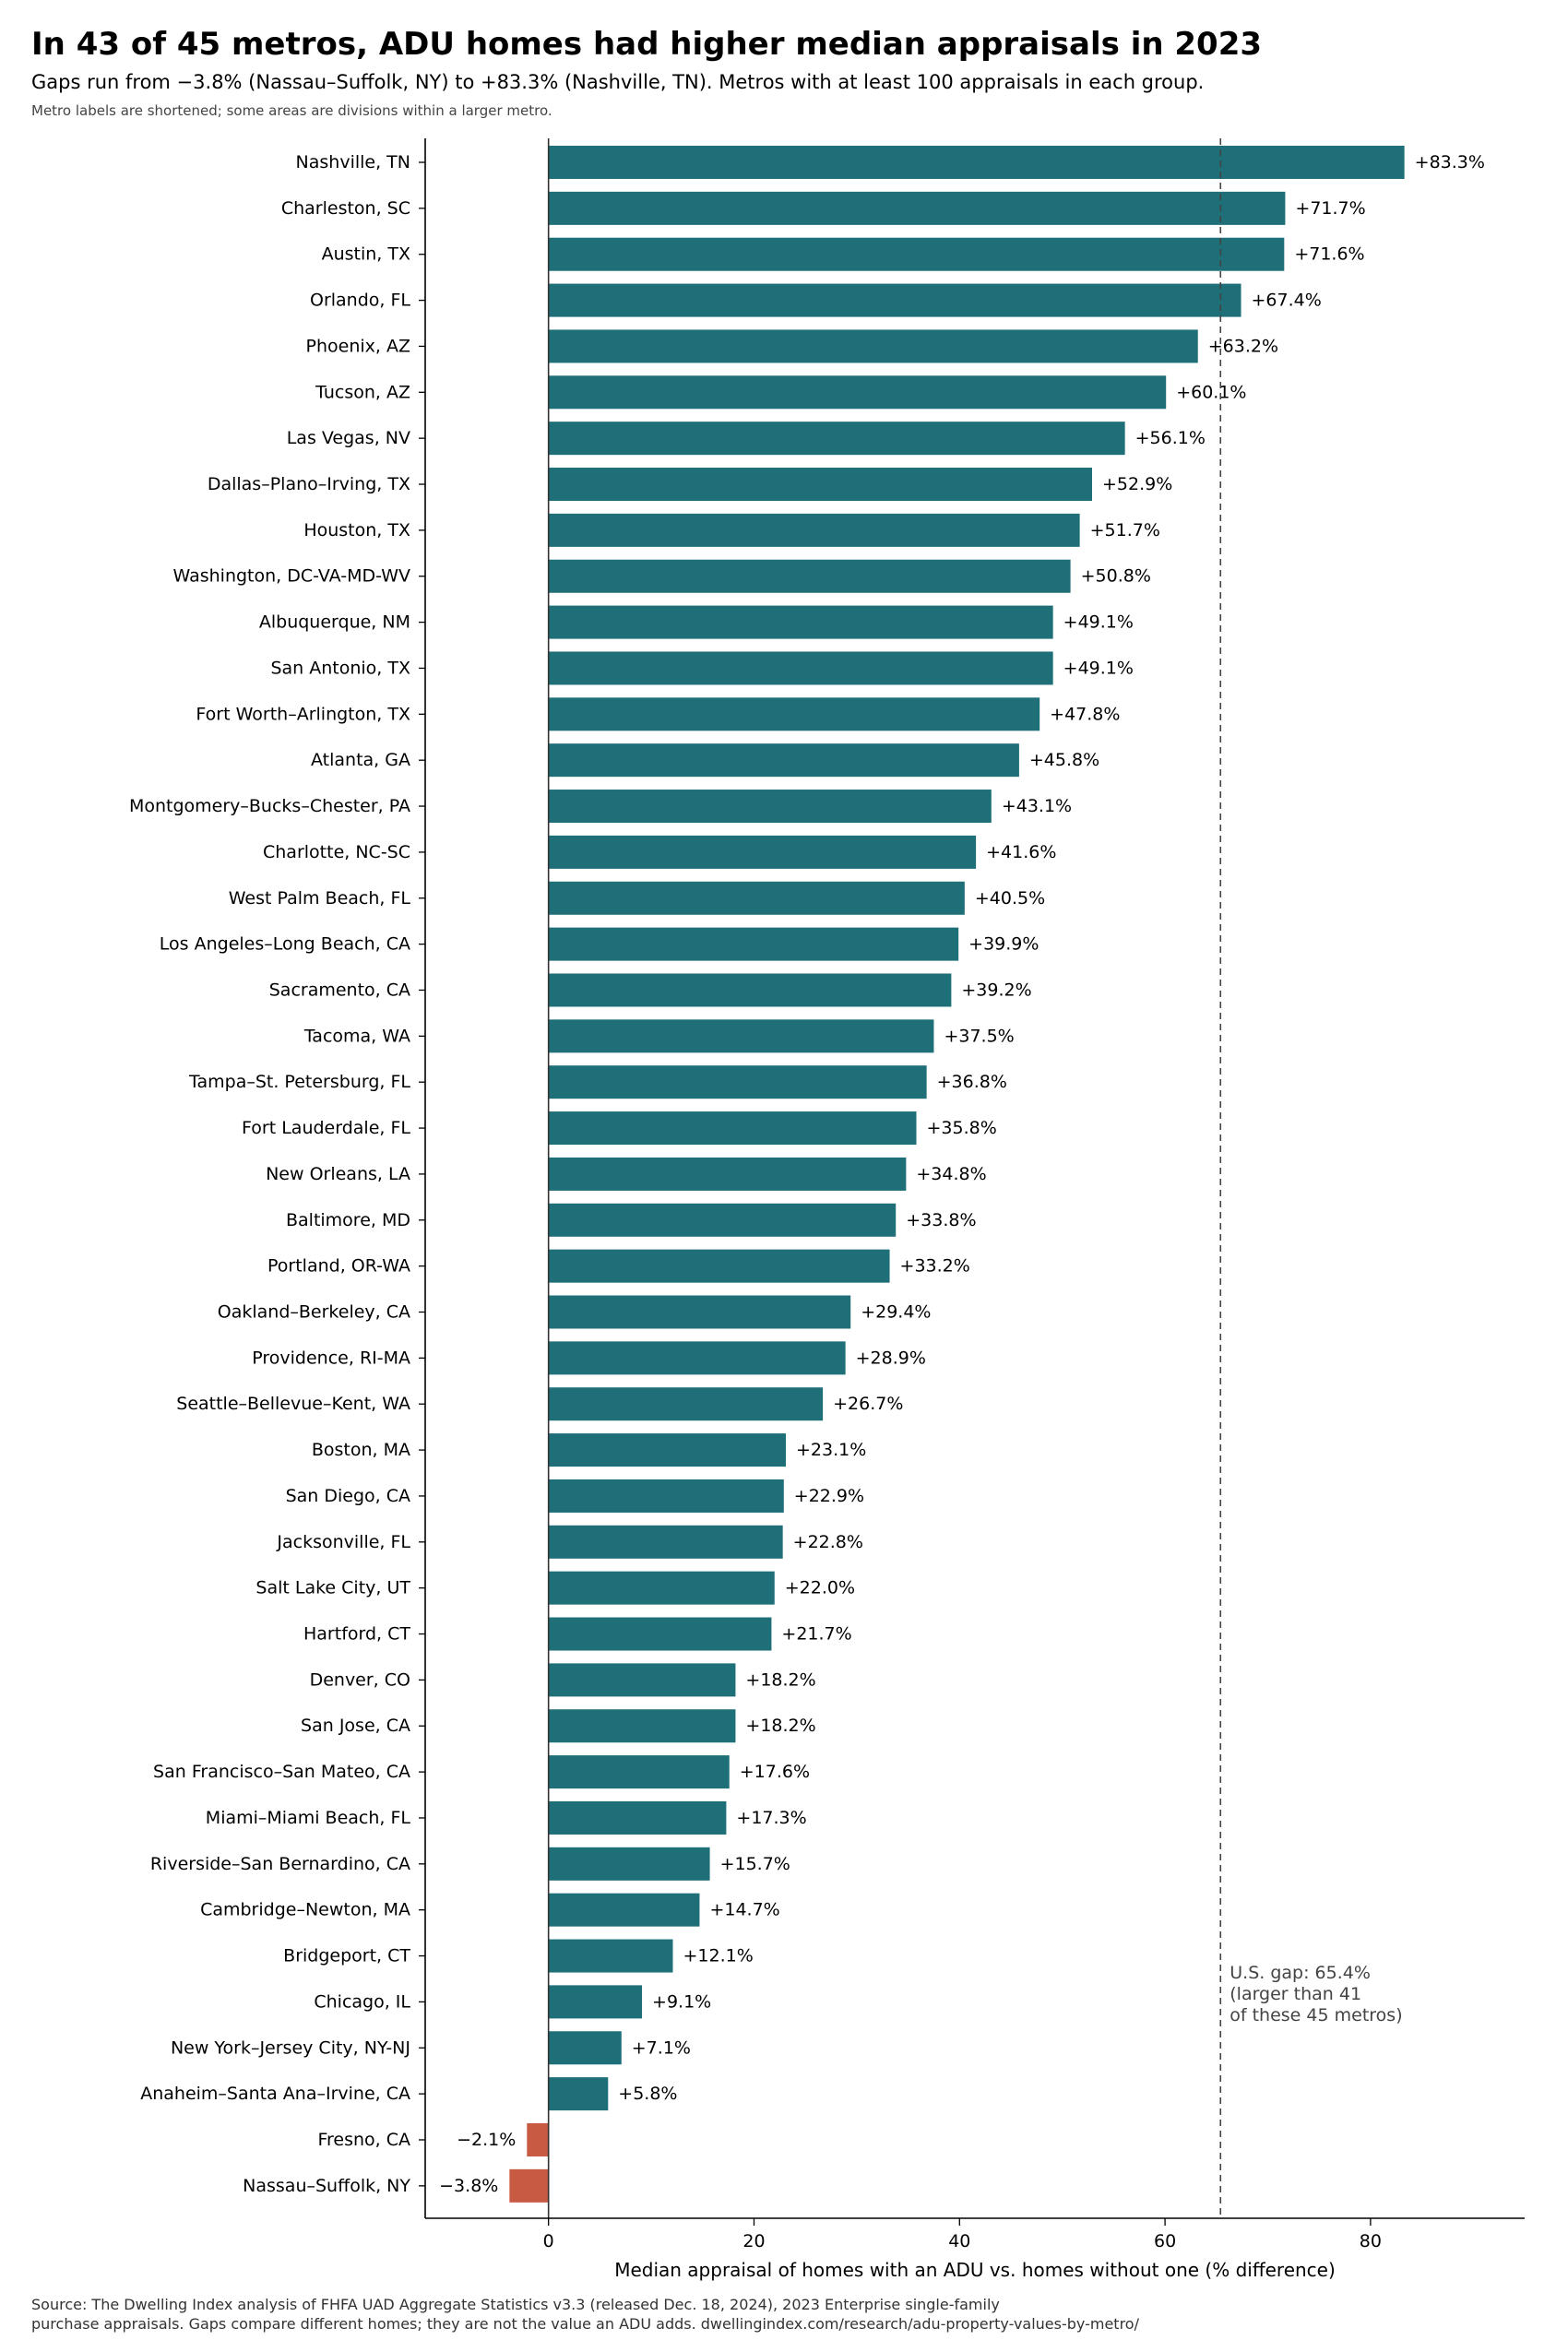 The width and height of the screenshot is (1568, 2352). Describe the element at coordinates (1330, 208) in the screenshot. I see `data-label: +71.7%` at that location.